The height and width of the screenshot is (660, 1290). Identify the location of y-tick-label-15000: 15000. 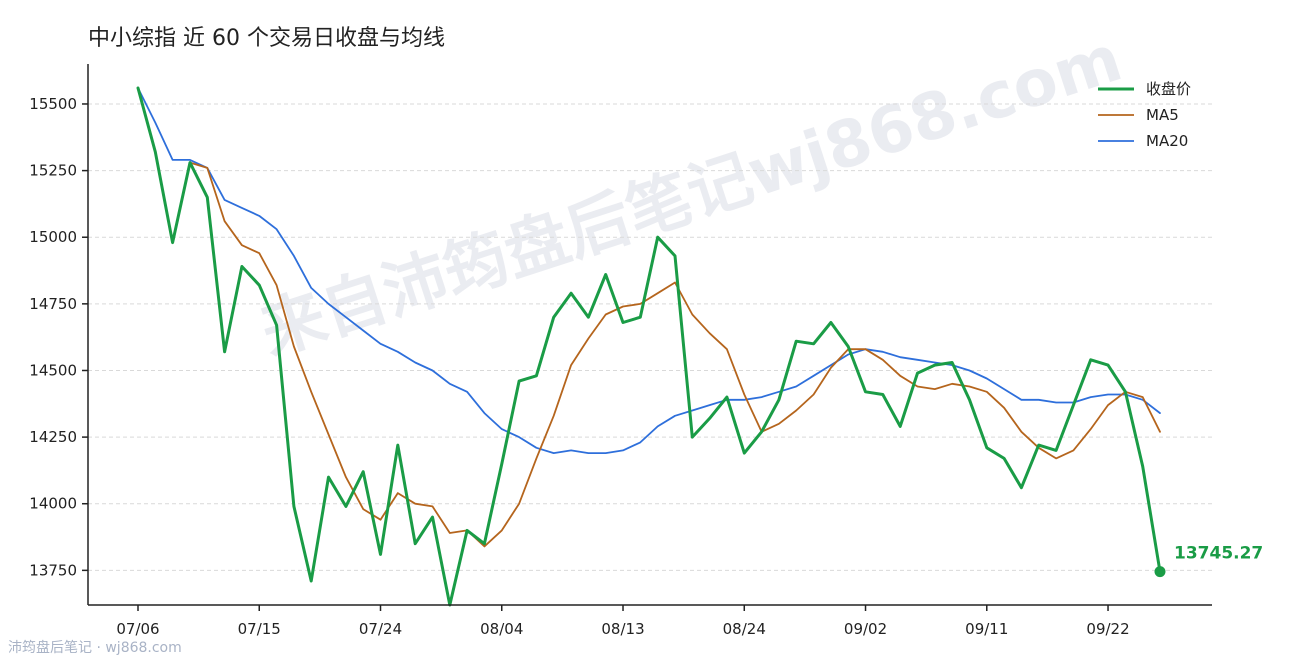
(53, 237).